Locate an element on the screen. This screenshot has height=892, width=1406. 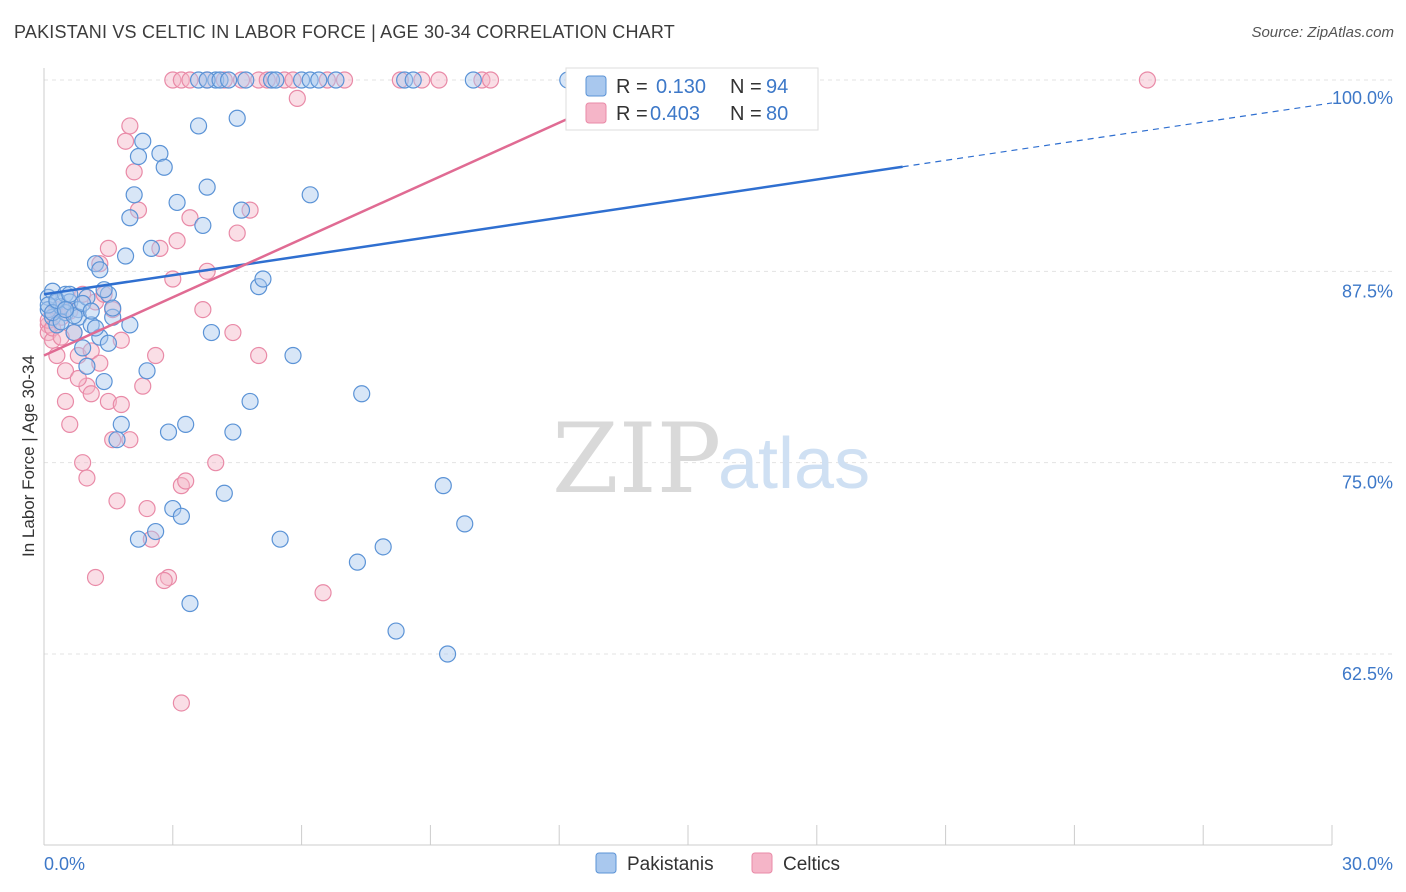
celtic-trend-line is located at coordinates (349, 217).